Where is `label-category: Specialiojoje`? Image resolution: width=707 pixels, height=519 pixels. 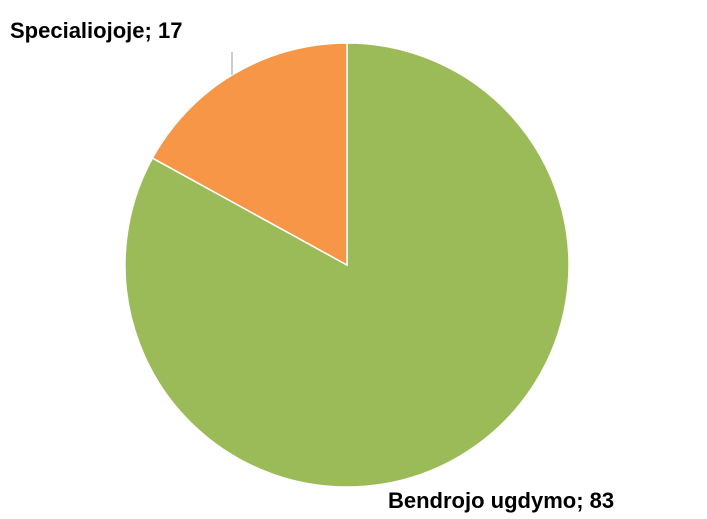
label-category: Specialiojoje is located at coordinates (77, 30).